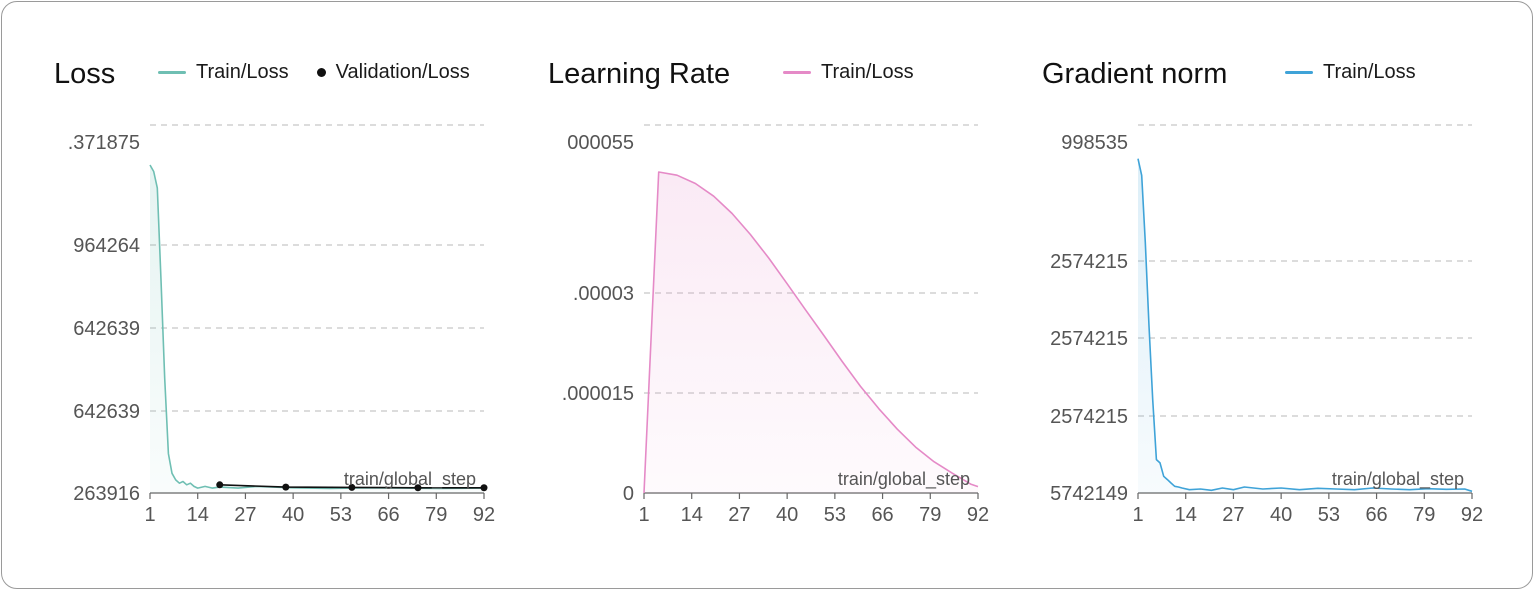 This screenshot has width=1536, height=592. Describe the element at coordinates (600, 143) in the screenshot. I see `y-tick-label: 000055` at that location.